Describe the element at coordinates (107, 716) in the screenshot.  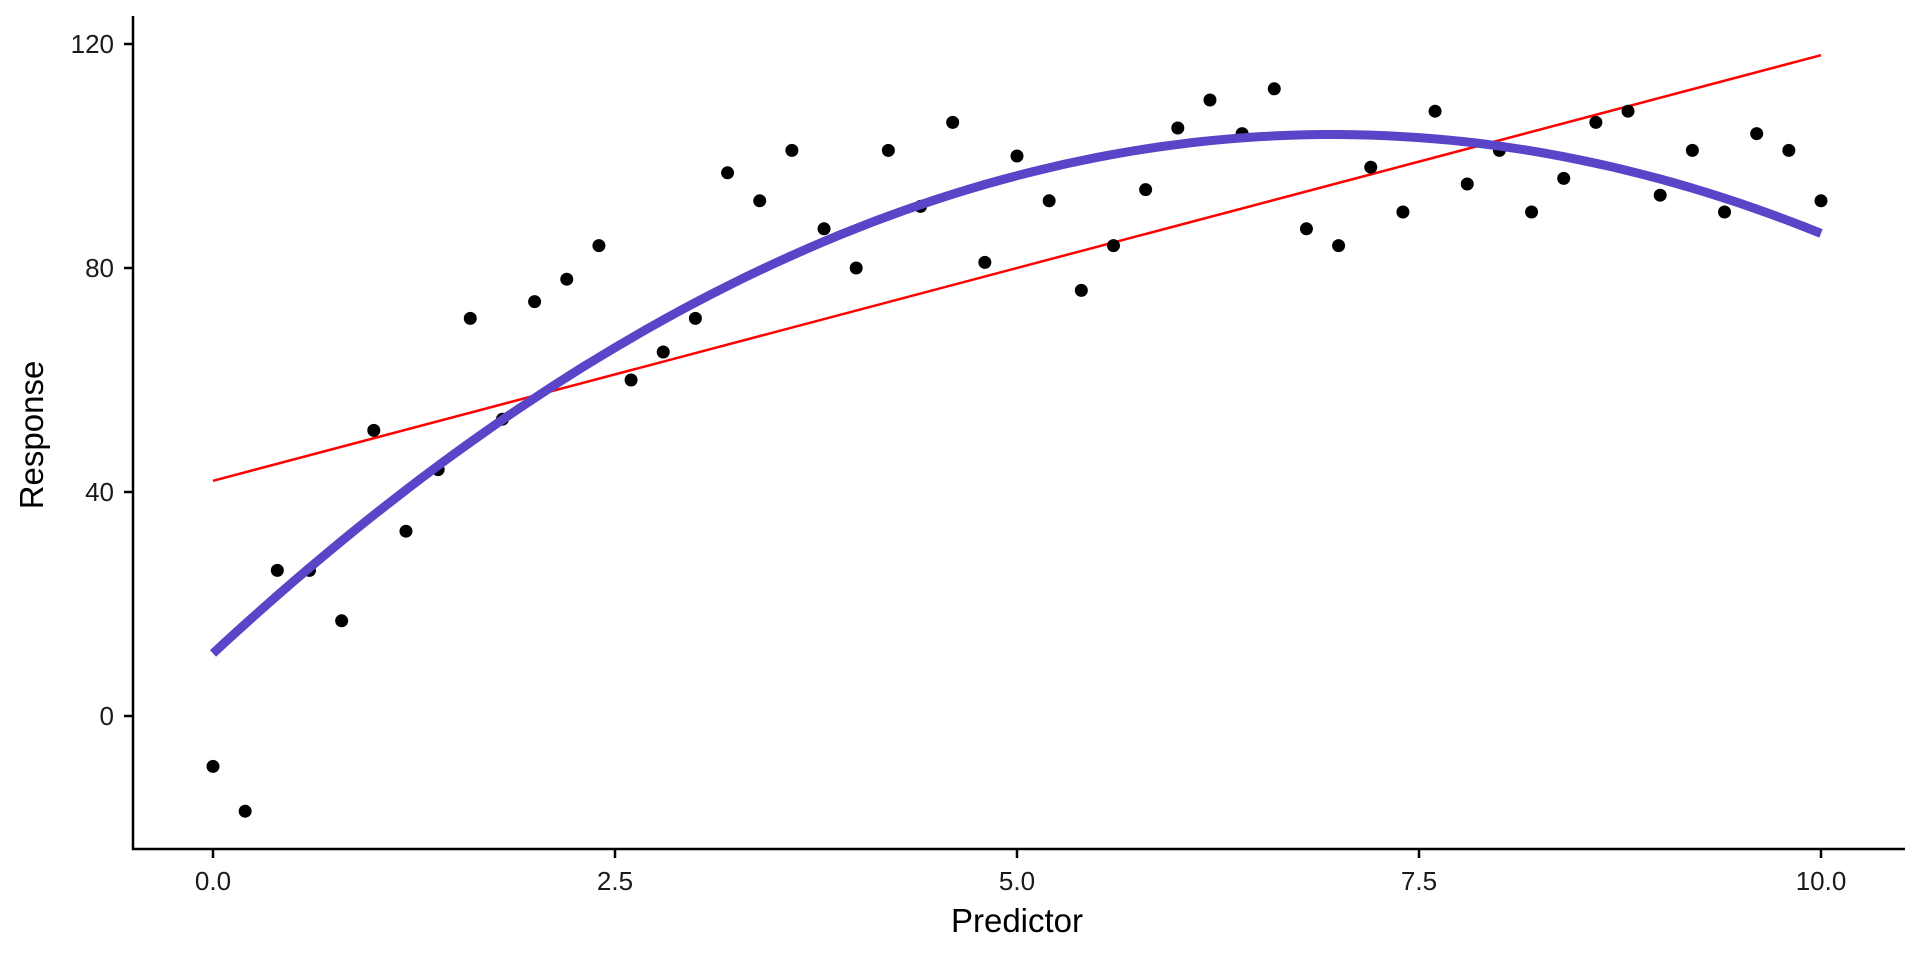
I see `y-tick-label: 0` at that location.